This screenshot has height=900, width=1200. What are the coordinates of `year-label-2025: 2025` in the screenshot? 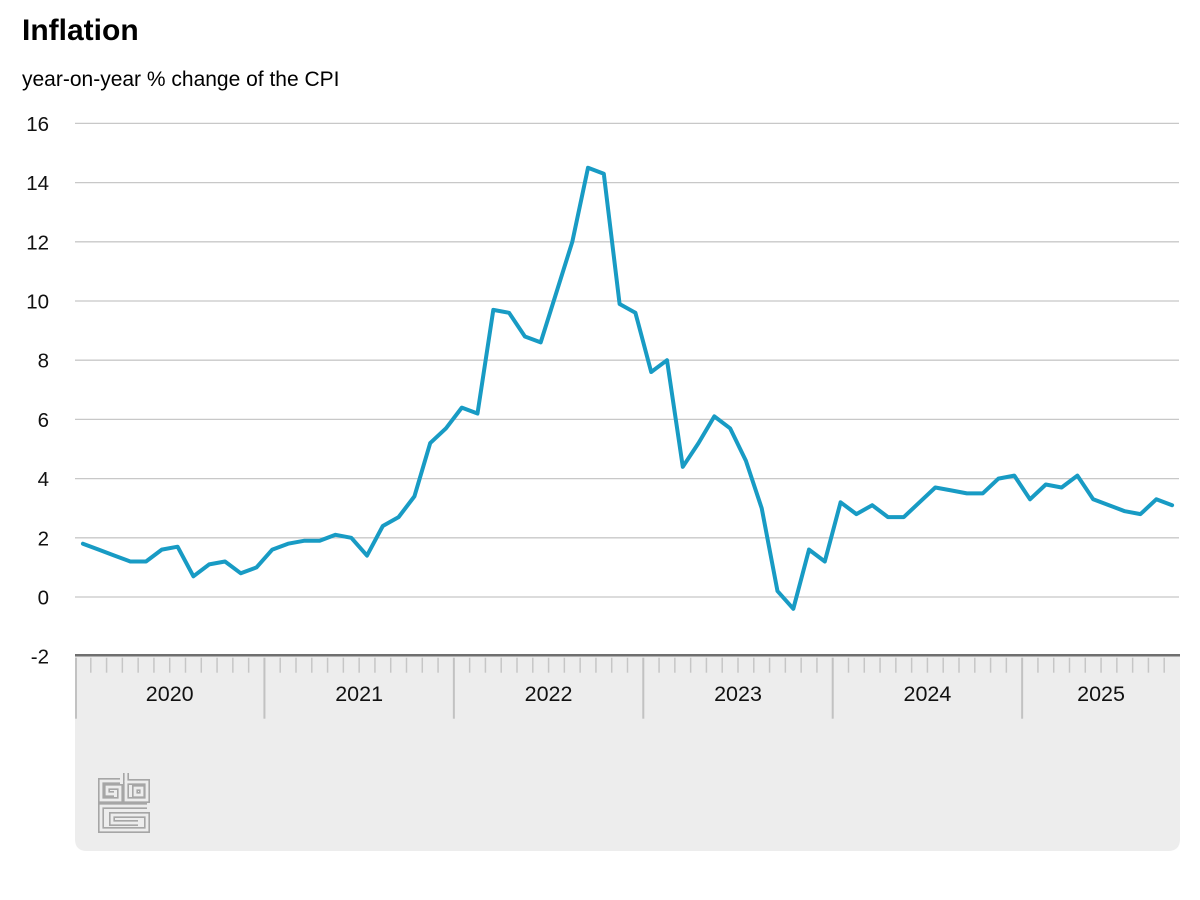 It's located at (1101, 694).